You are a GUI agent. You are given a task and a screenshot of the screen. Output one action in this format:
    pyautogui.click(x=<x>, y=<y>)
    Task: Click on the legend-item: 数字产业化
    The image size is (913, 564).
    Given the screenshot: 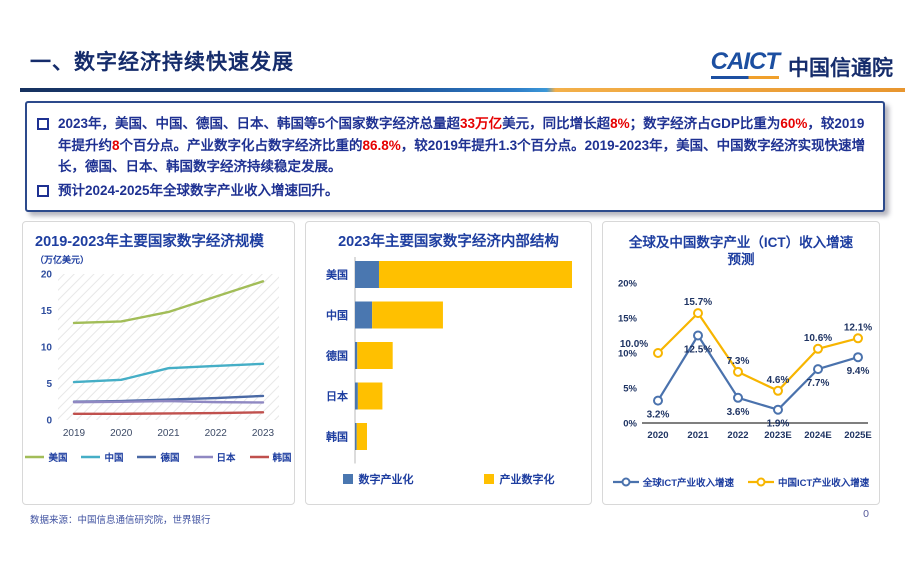 What is the action you would take?
    pyautogui.click(x=378, y=479)
    